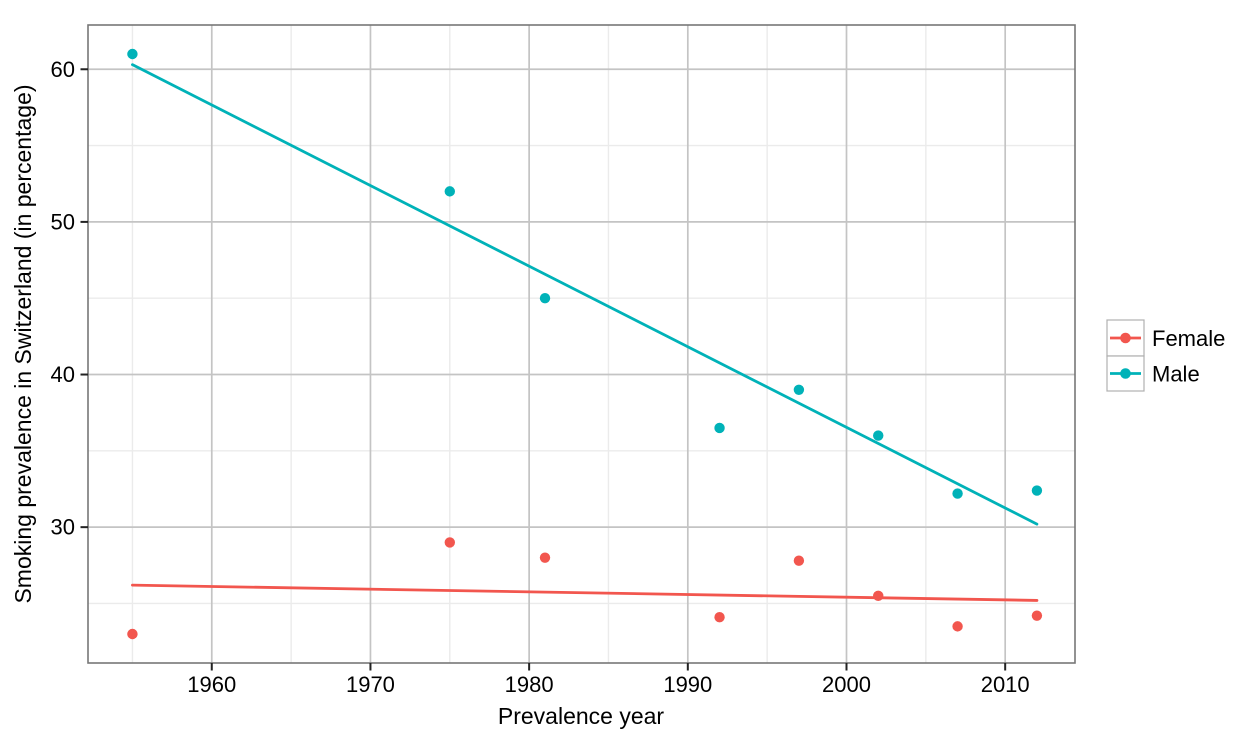 The width and height of the screenshot is (1240, 750). What do you see at coordinates (63, 69) in the screenshot?
I see `y-tick-label: 60` at bounding box center [63, 69].